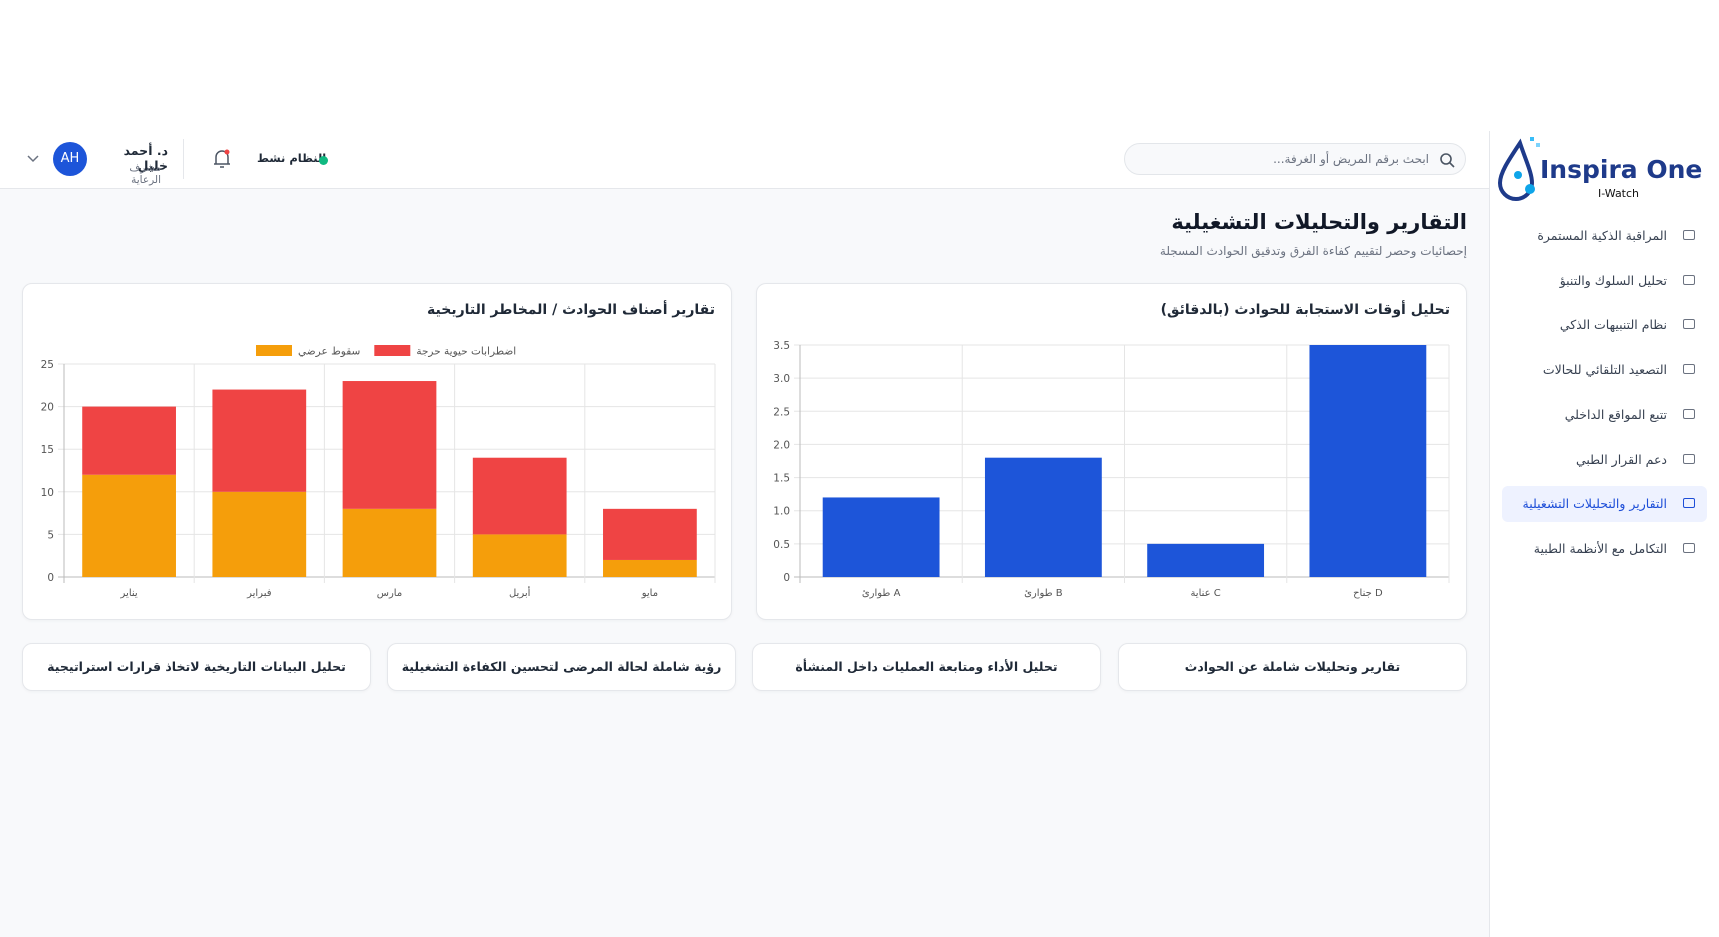 The image size is (1719, 937). What do you see at coordinates (292, 158) in the screenshot?
I see `system-status: النظام نشط` at bounding box center [292, 158].